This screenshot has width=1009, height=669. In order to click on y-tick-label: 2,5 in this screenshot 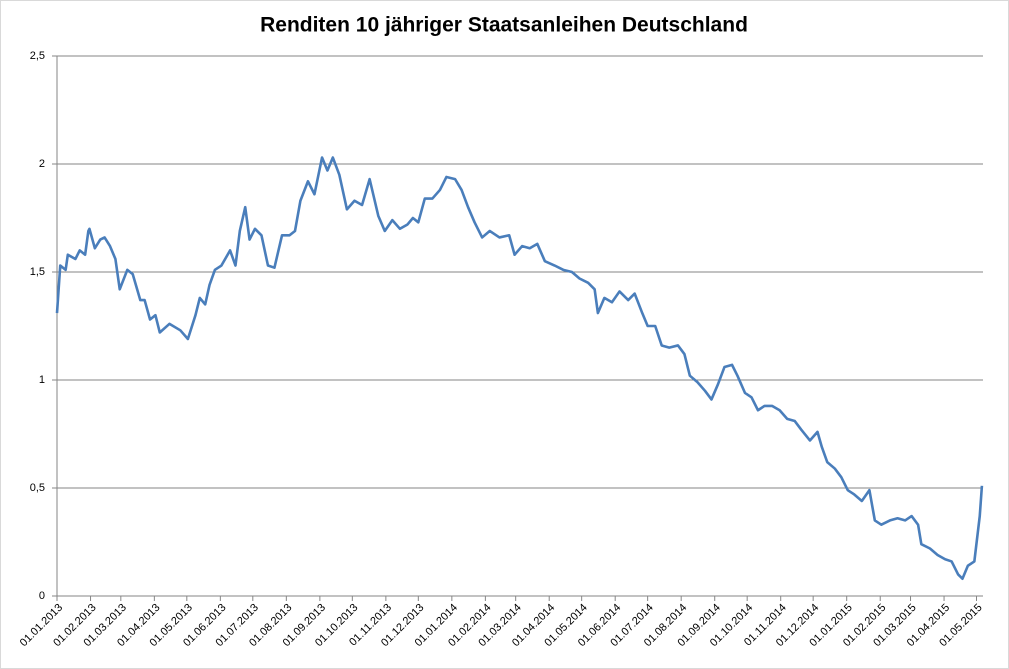, I will do `click(37, 56)`.